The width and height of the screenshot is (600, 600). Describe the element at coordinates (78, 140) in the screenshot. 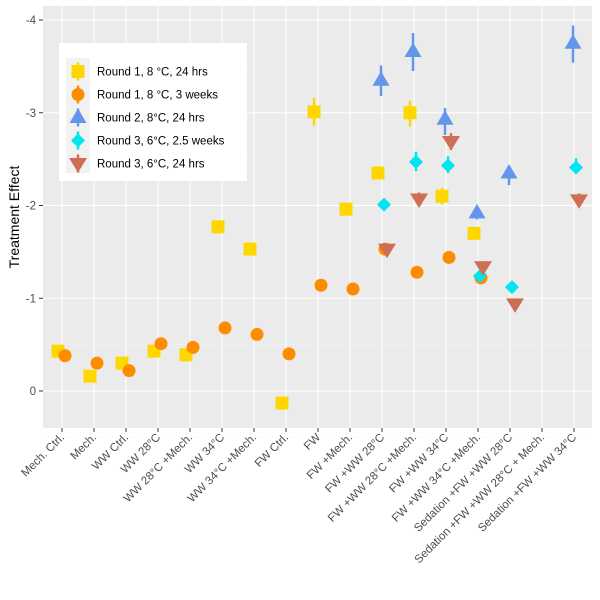

I see `legend-key-diamond-icon` at that location.